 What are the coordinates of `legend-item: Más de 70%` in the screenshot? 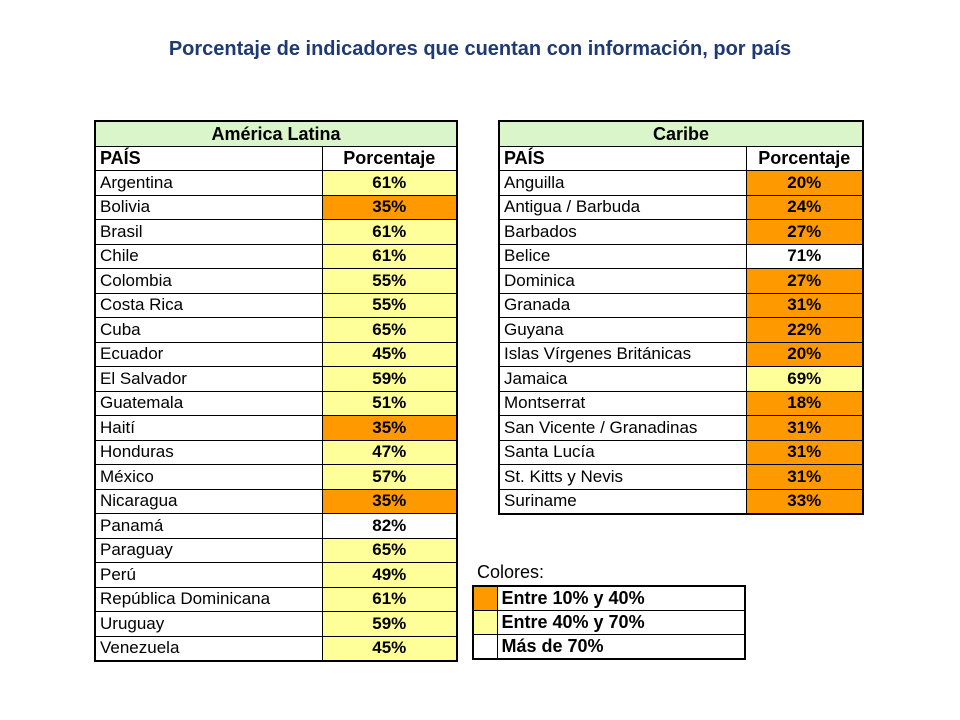 It's located at (609, 647).